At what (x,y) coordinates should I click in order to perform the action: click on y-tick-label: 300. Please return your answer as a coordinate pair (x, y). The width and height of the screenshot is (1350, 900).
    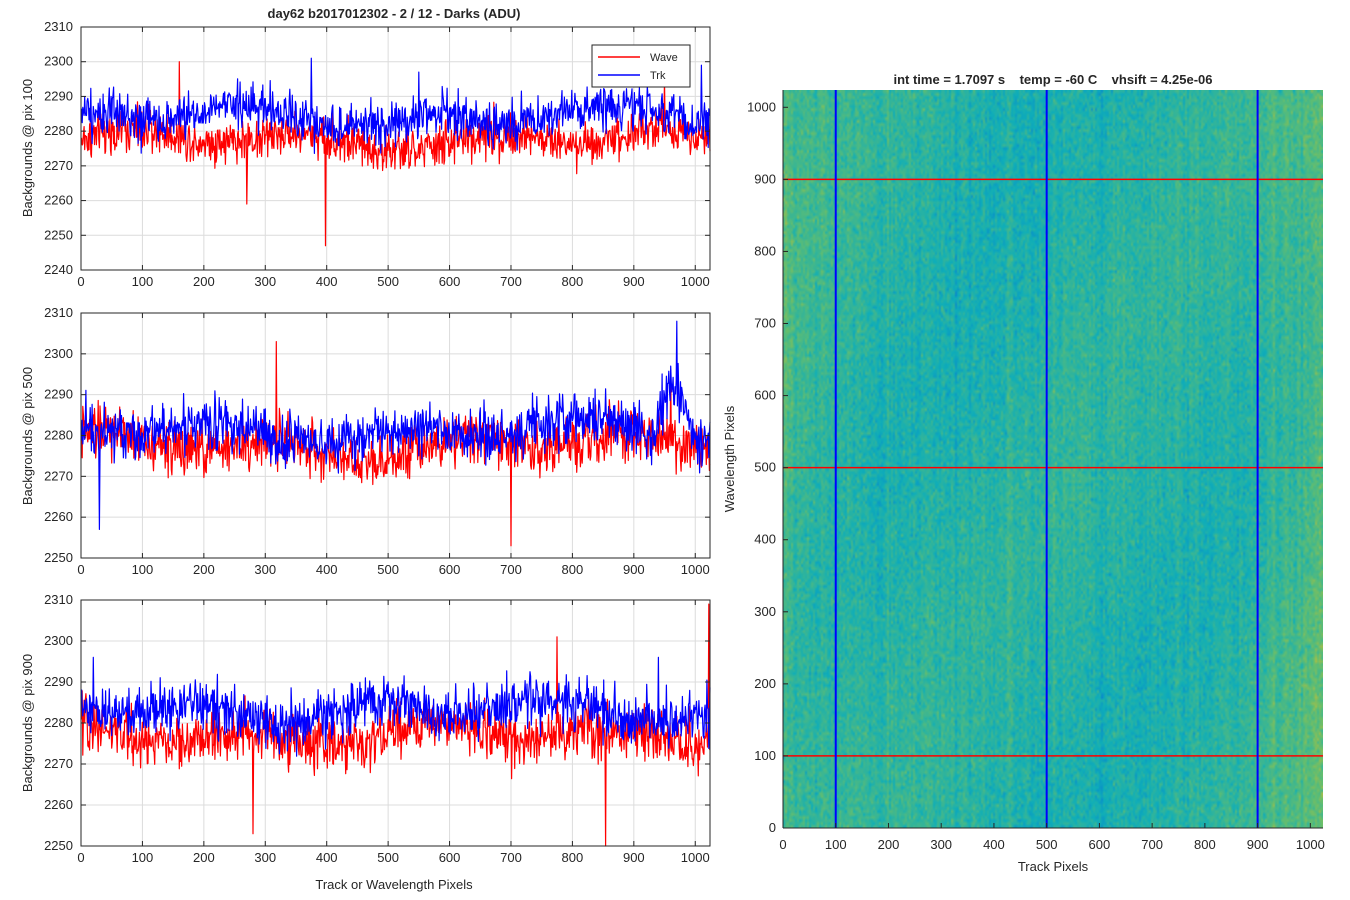
    Looking at the image, I should click on (765, 611).